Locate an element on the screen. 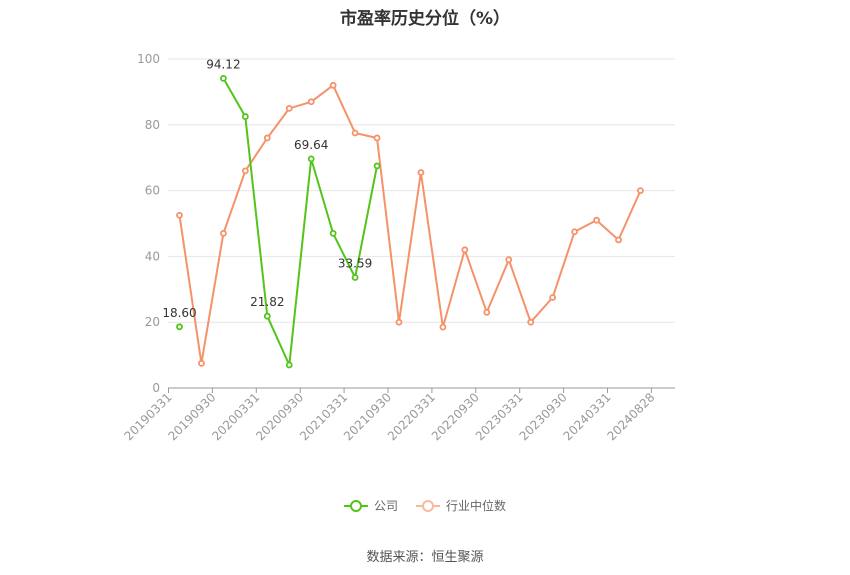  legend: 公司 行业中位数 is located at coordinates (425, 505).